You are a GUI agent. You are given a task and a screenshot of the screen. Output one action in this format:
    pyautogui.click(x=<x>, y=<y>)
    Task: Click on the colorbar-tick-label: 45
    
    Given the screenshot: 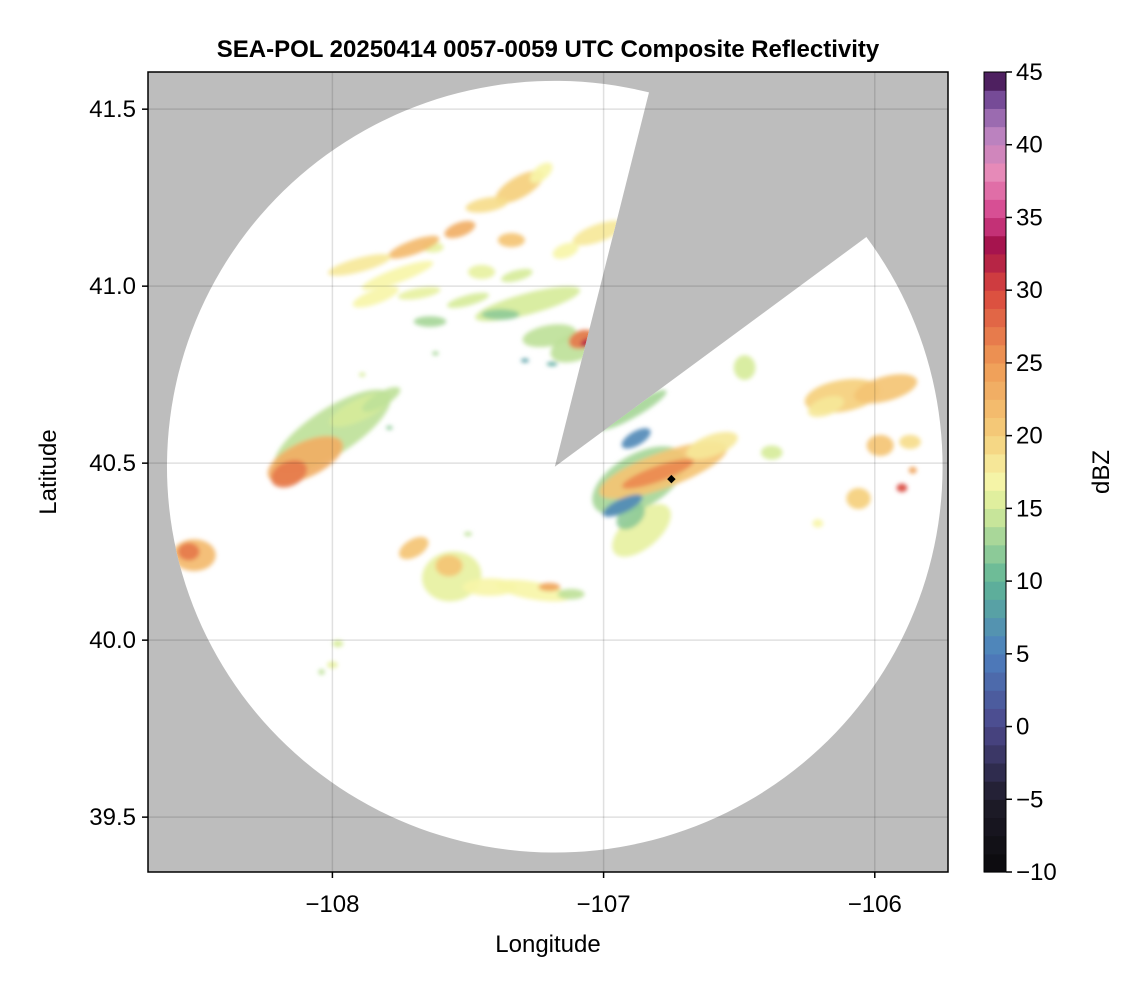 What is the action you would take?
    pyautogui.click(x=1029, y=72)
    